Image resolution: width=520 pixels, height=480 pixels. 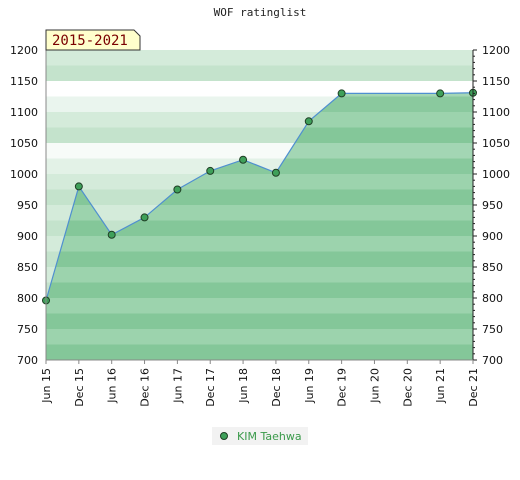 What do you see at coordinates (492, 360) in the screenshot?
I see `y-tick-label-right: 700` at bounding box center [492, 360].